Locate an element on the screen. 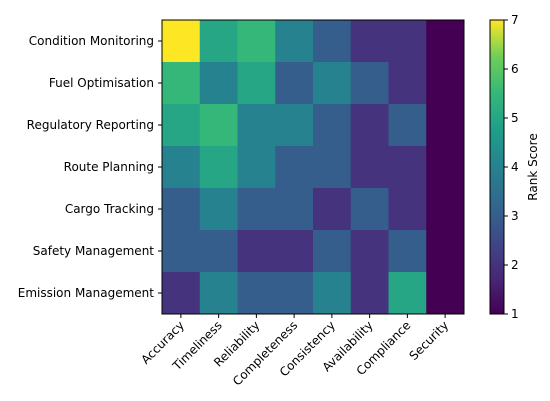 This screenshot has width=550, height=401. cell-route-planning-compliance is located at coordinates (407, 167).